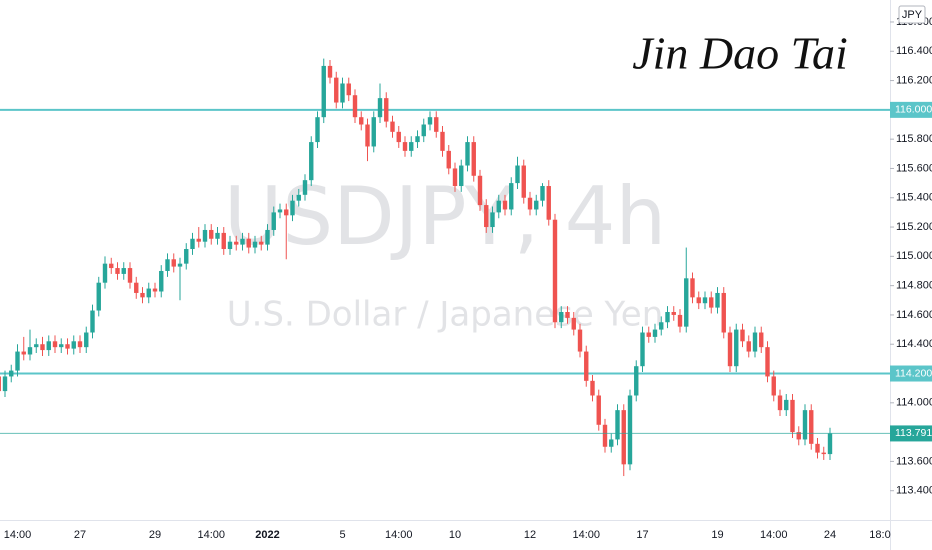  I want to click on y-tick-label: 113.400, so click(914, 491).